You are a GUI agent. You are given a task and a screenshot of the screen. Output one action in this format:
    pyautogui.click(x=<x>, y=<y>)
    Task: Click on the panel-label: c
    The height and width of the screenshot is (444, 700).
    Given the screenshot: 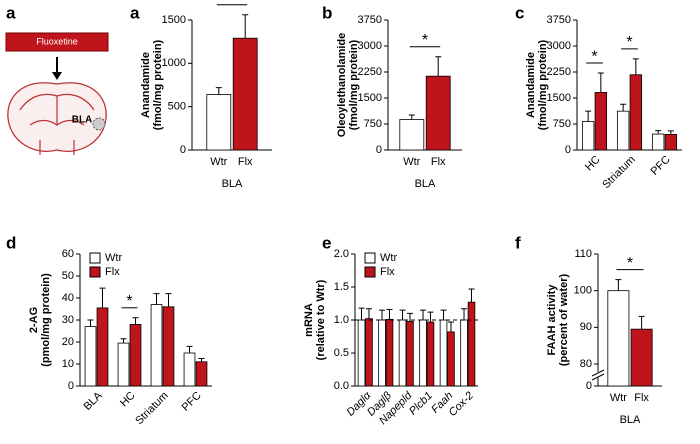 What is the action you would take?
    pyautogui.click(x=519, y=12)
    